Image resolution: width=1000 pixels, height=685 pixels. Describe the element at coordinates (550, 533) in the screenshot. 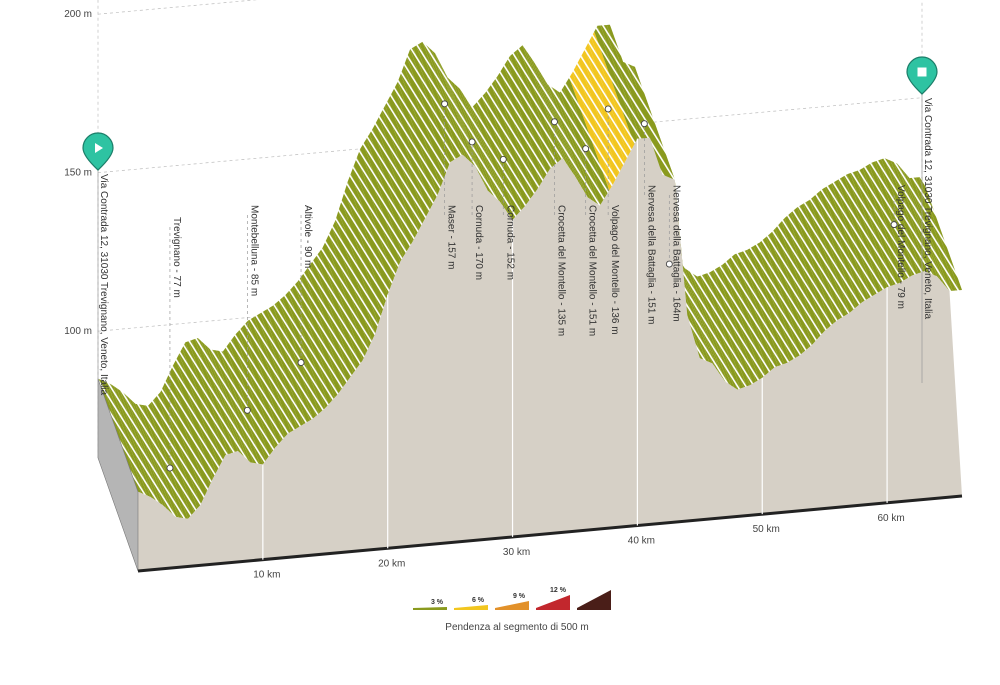

I see `profile-base-edge` at that location.